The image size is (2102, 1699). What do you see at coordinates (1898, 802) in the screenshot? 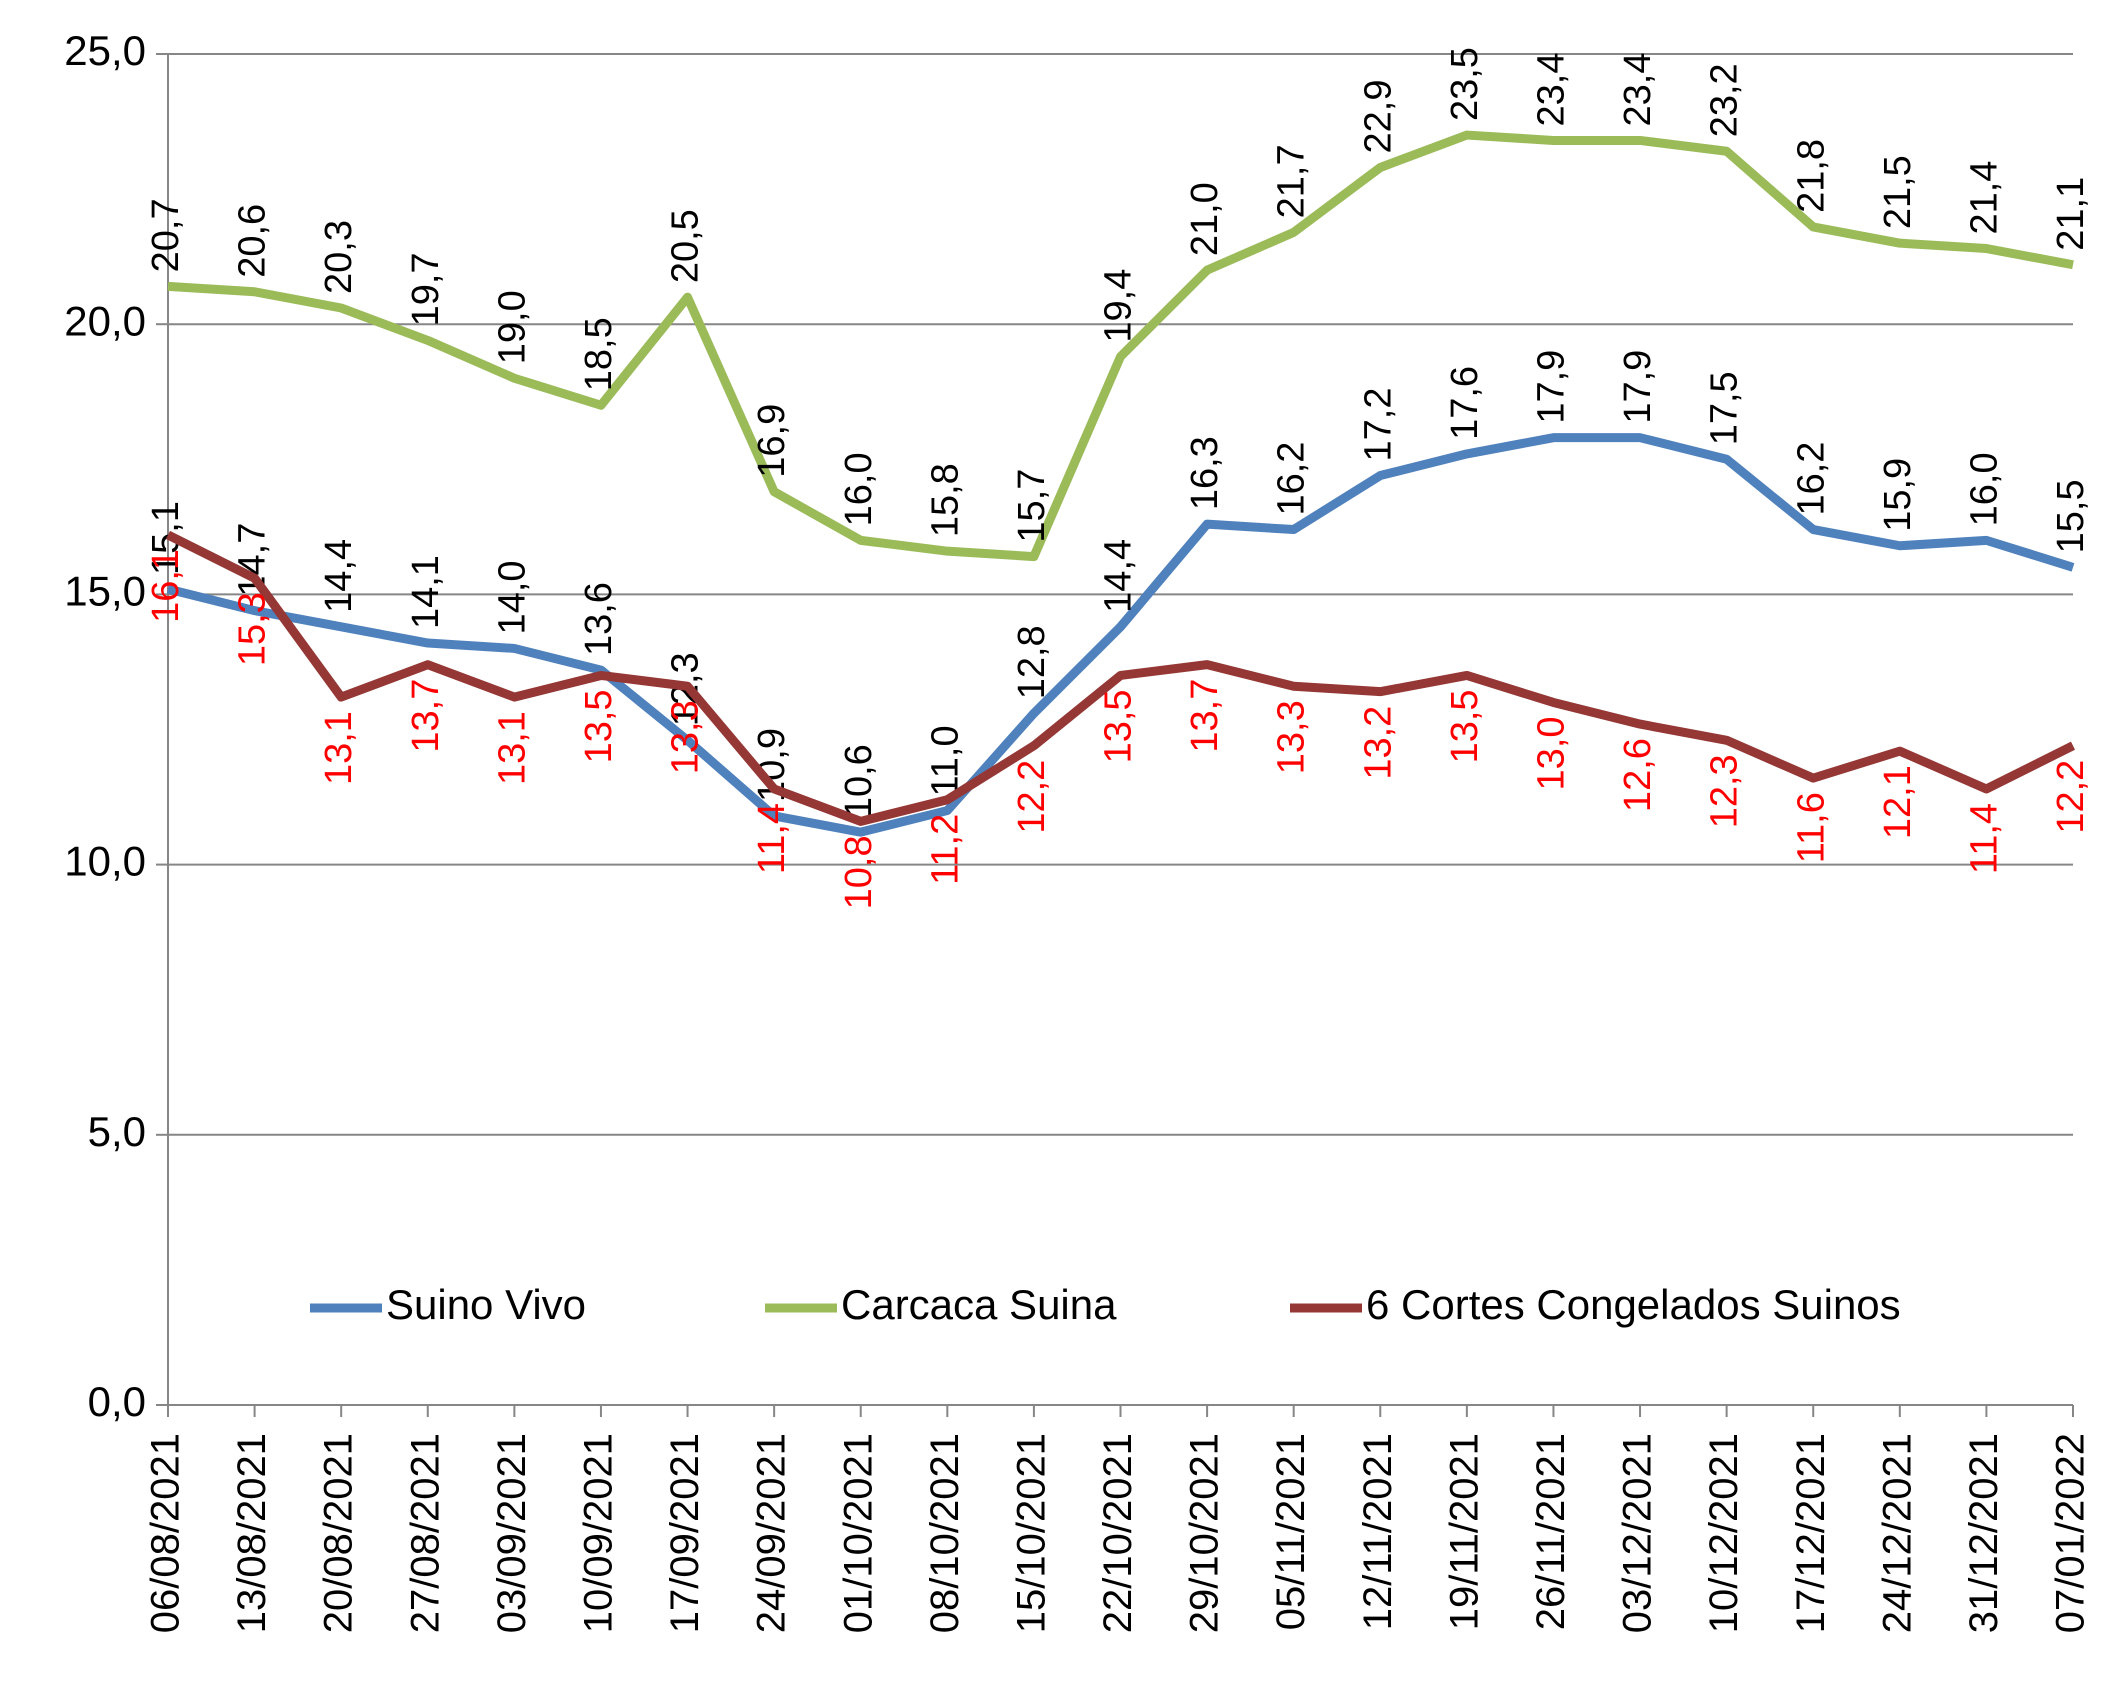
I see `data-label: 12,1` at bounding box center [1898, 802].